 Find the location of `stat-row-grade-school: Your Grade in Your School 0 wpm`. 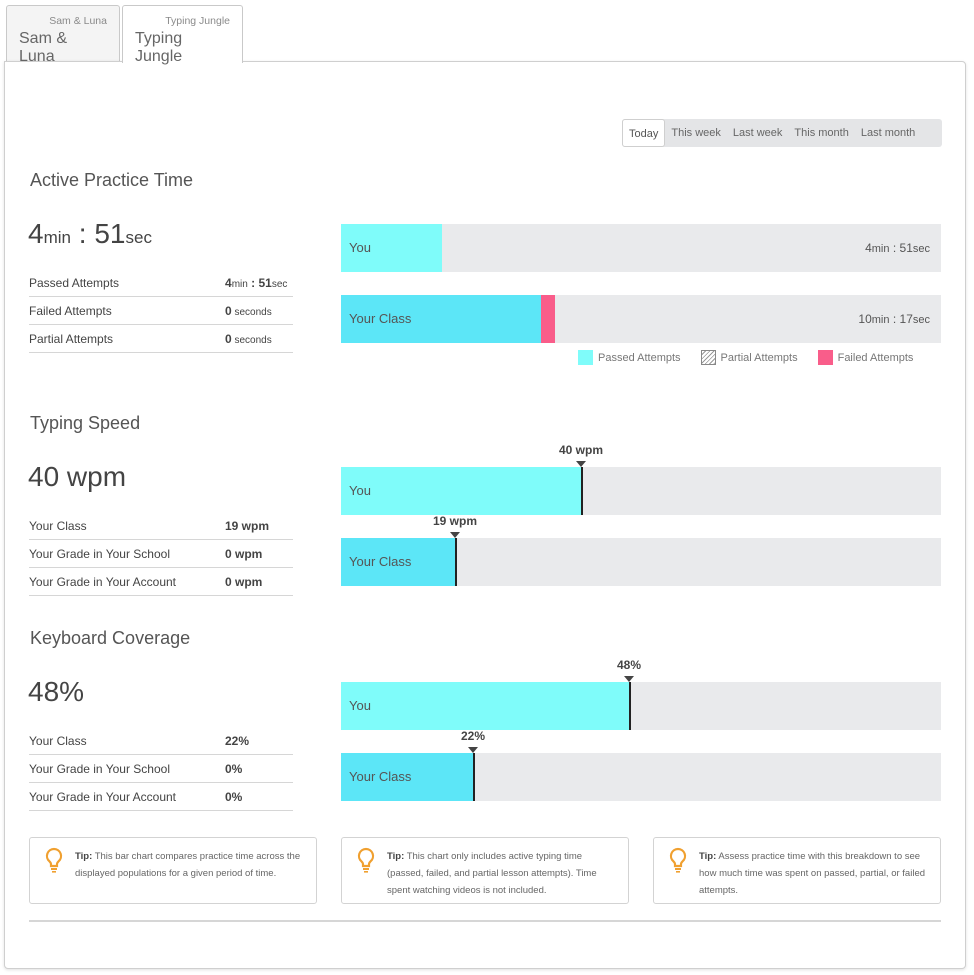

stat-row-grade-school: Your Grade in Your School 0 wpm is located at coordinates (161, 554).